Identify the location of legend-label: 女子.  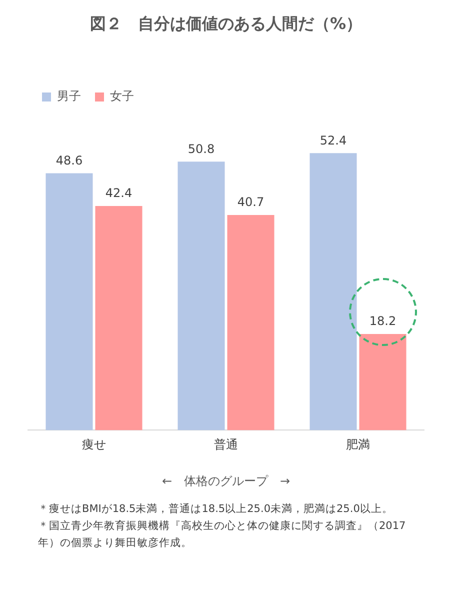
(122, 96).